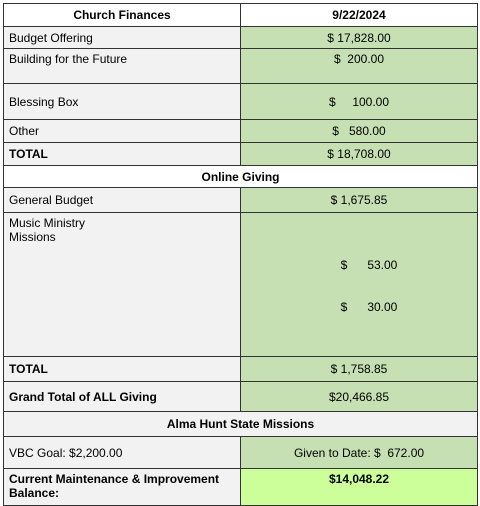 The width and height of the screenshot is (480, 506). I want to click on label-cell: Grand Total of ALL Giving, so click(122, 396).